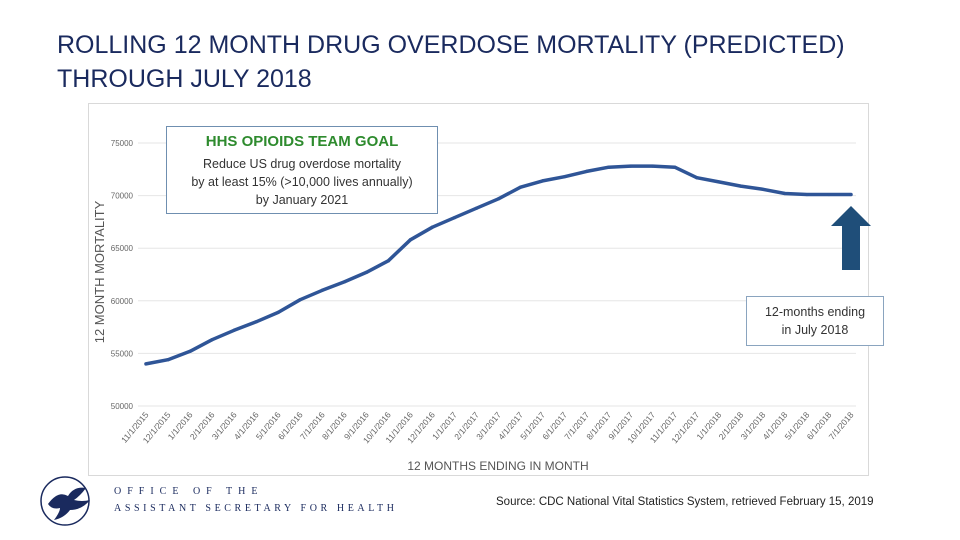  What do you see at coordinates (122, 196) in the screenshot?
I see `y-tick-label: 70000` at bounding box center [122, 196].